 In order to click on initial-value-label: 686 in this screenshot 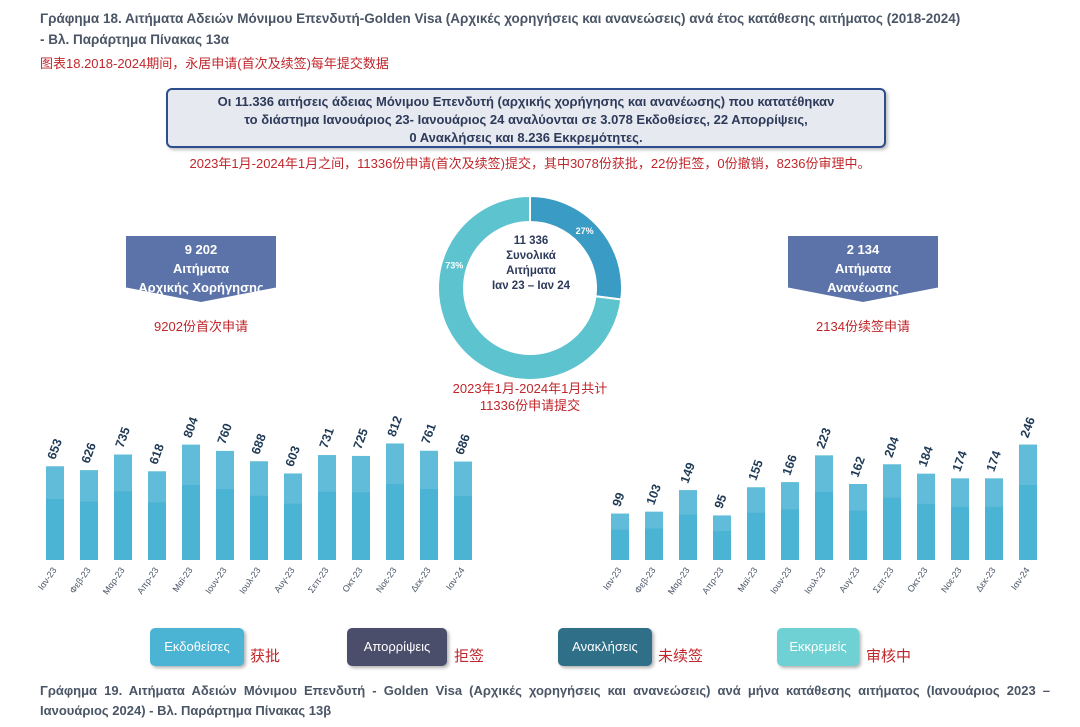, I will do `click(463, 444)`.